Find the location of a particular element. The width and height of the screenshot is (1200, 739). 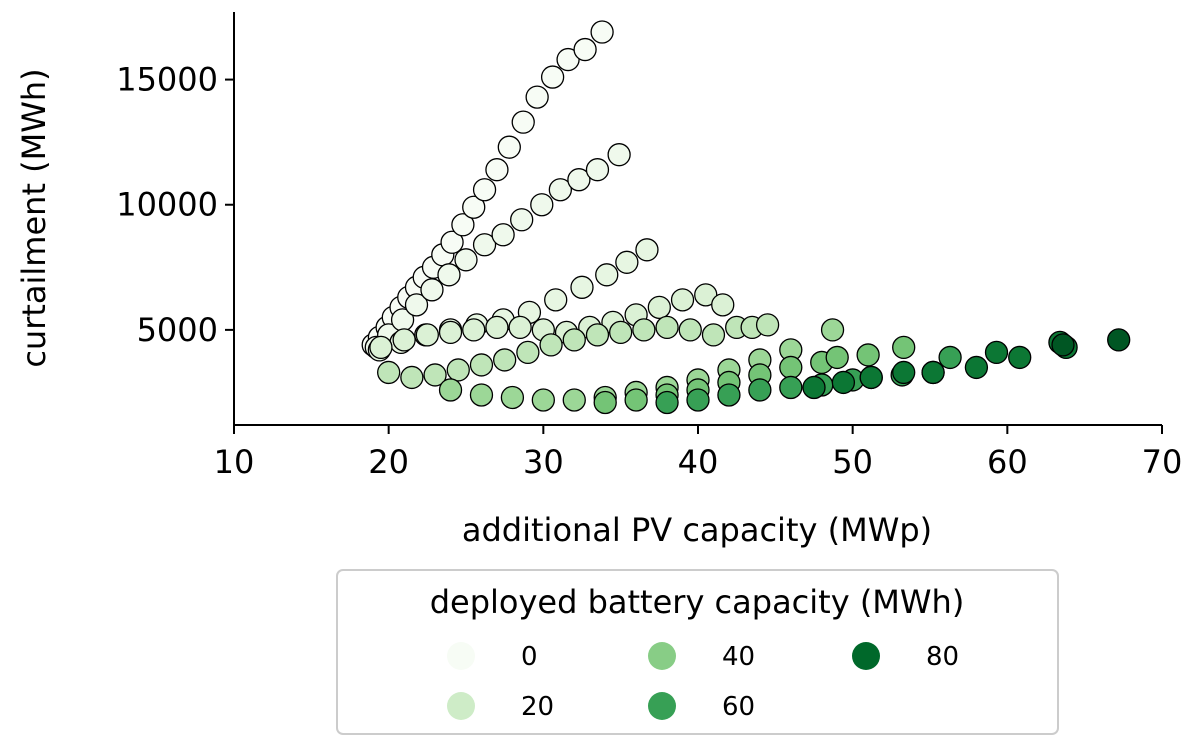

legend-frame is located at coordinates (697, 652).